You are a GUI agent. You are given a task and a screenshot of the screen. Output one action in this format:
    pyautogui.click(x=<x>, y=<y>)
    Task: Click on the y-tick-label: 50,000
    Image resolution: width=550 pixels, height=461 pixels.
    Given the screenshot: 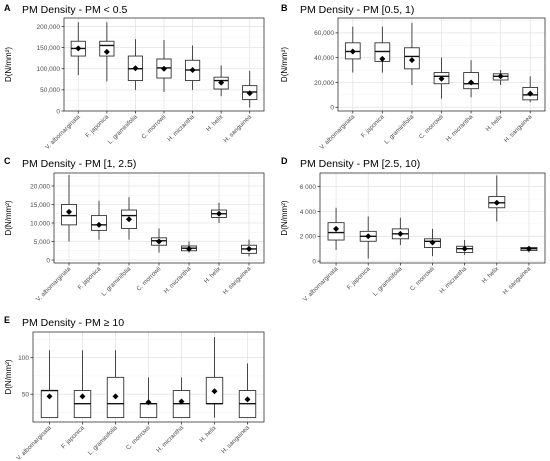 What is the action you would take?
    pyautogui.click(x=50, y=90)
    